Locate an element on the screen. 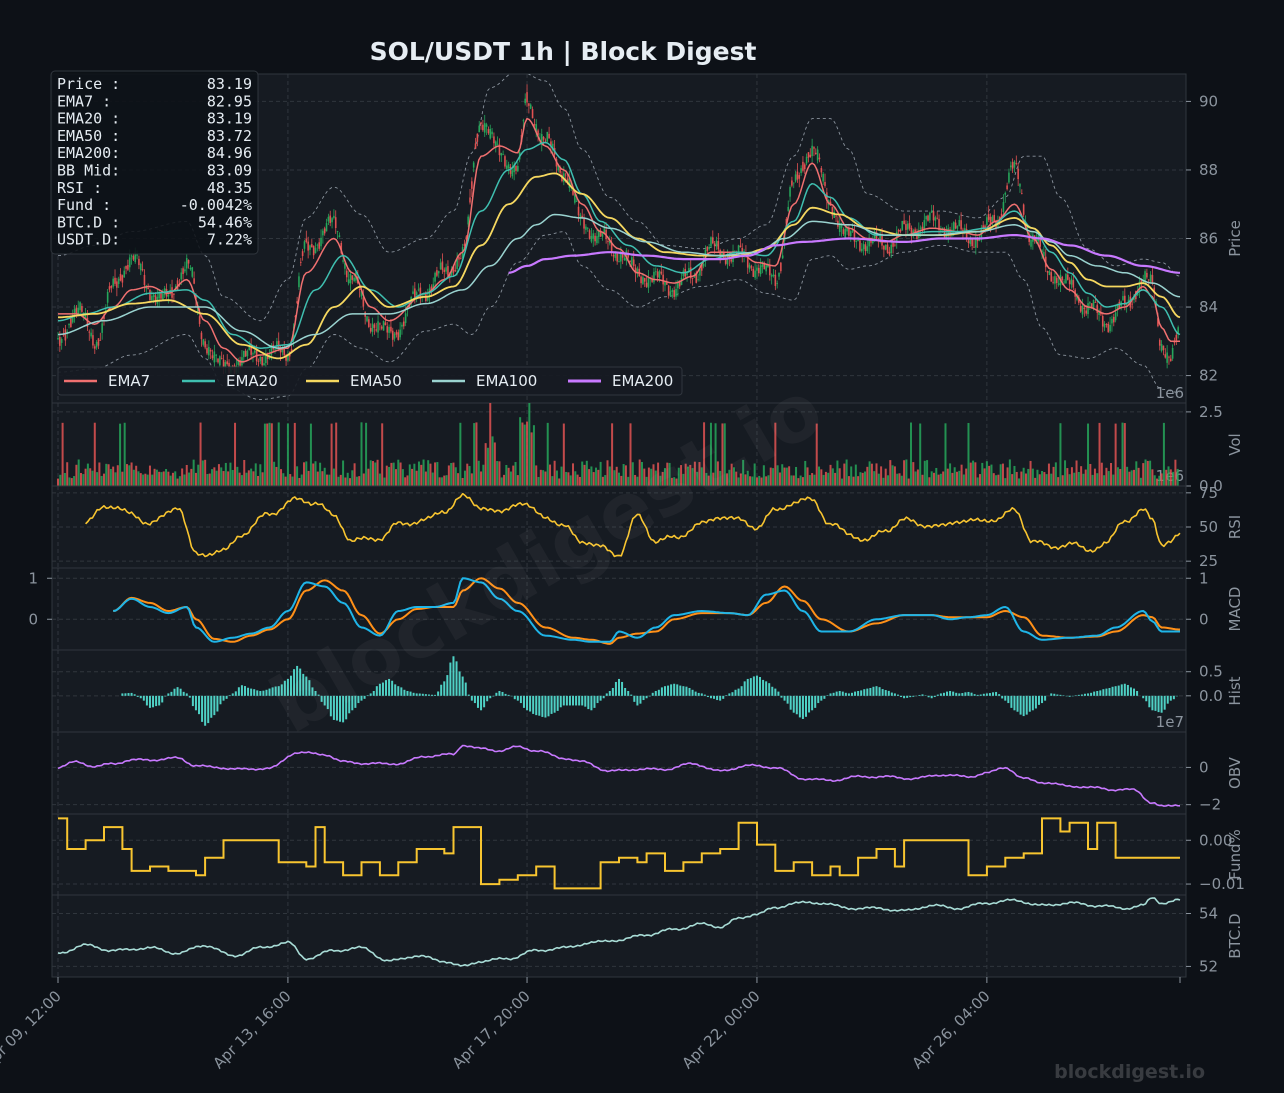  info-label: RSI : is located at coordinates (79, 188).